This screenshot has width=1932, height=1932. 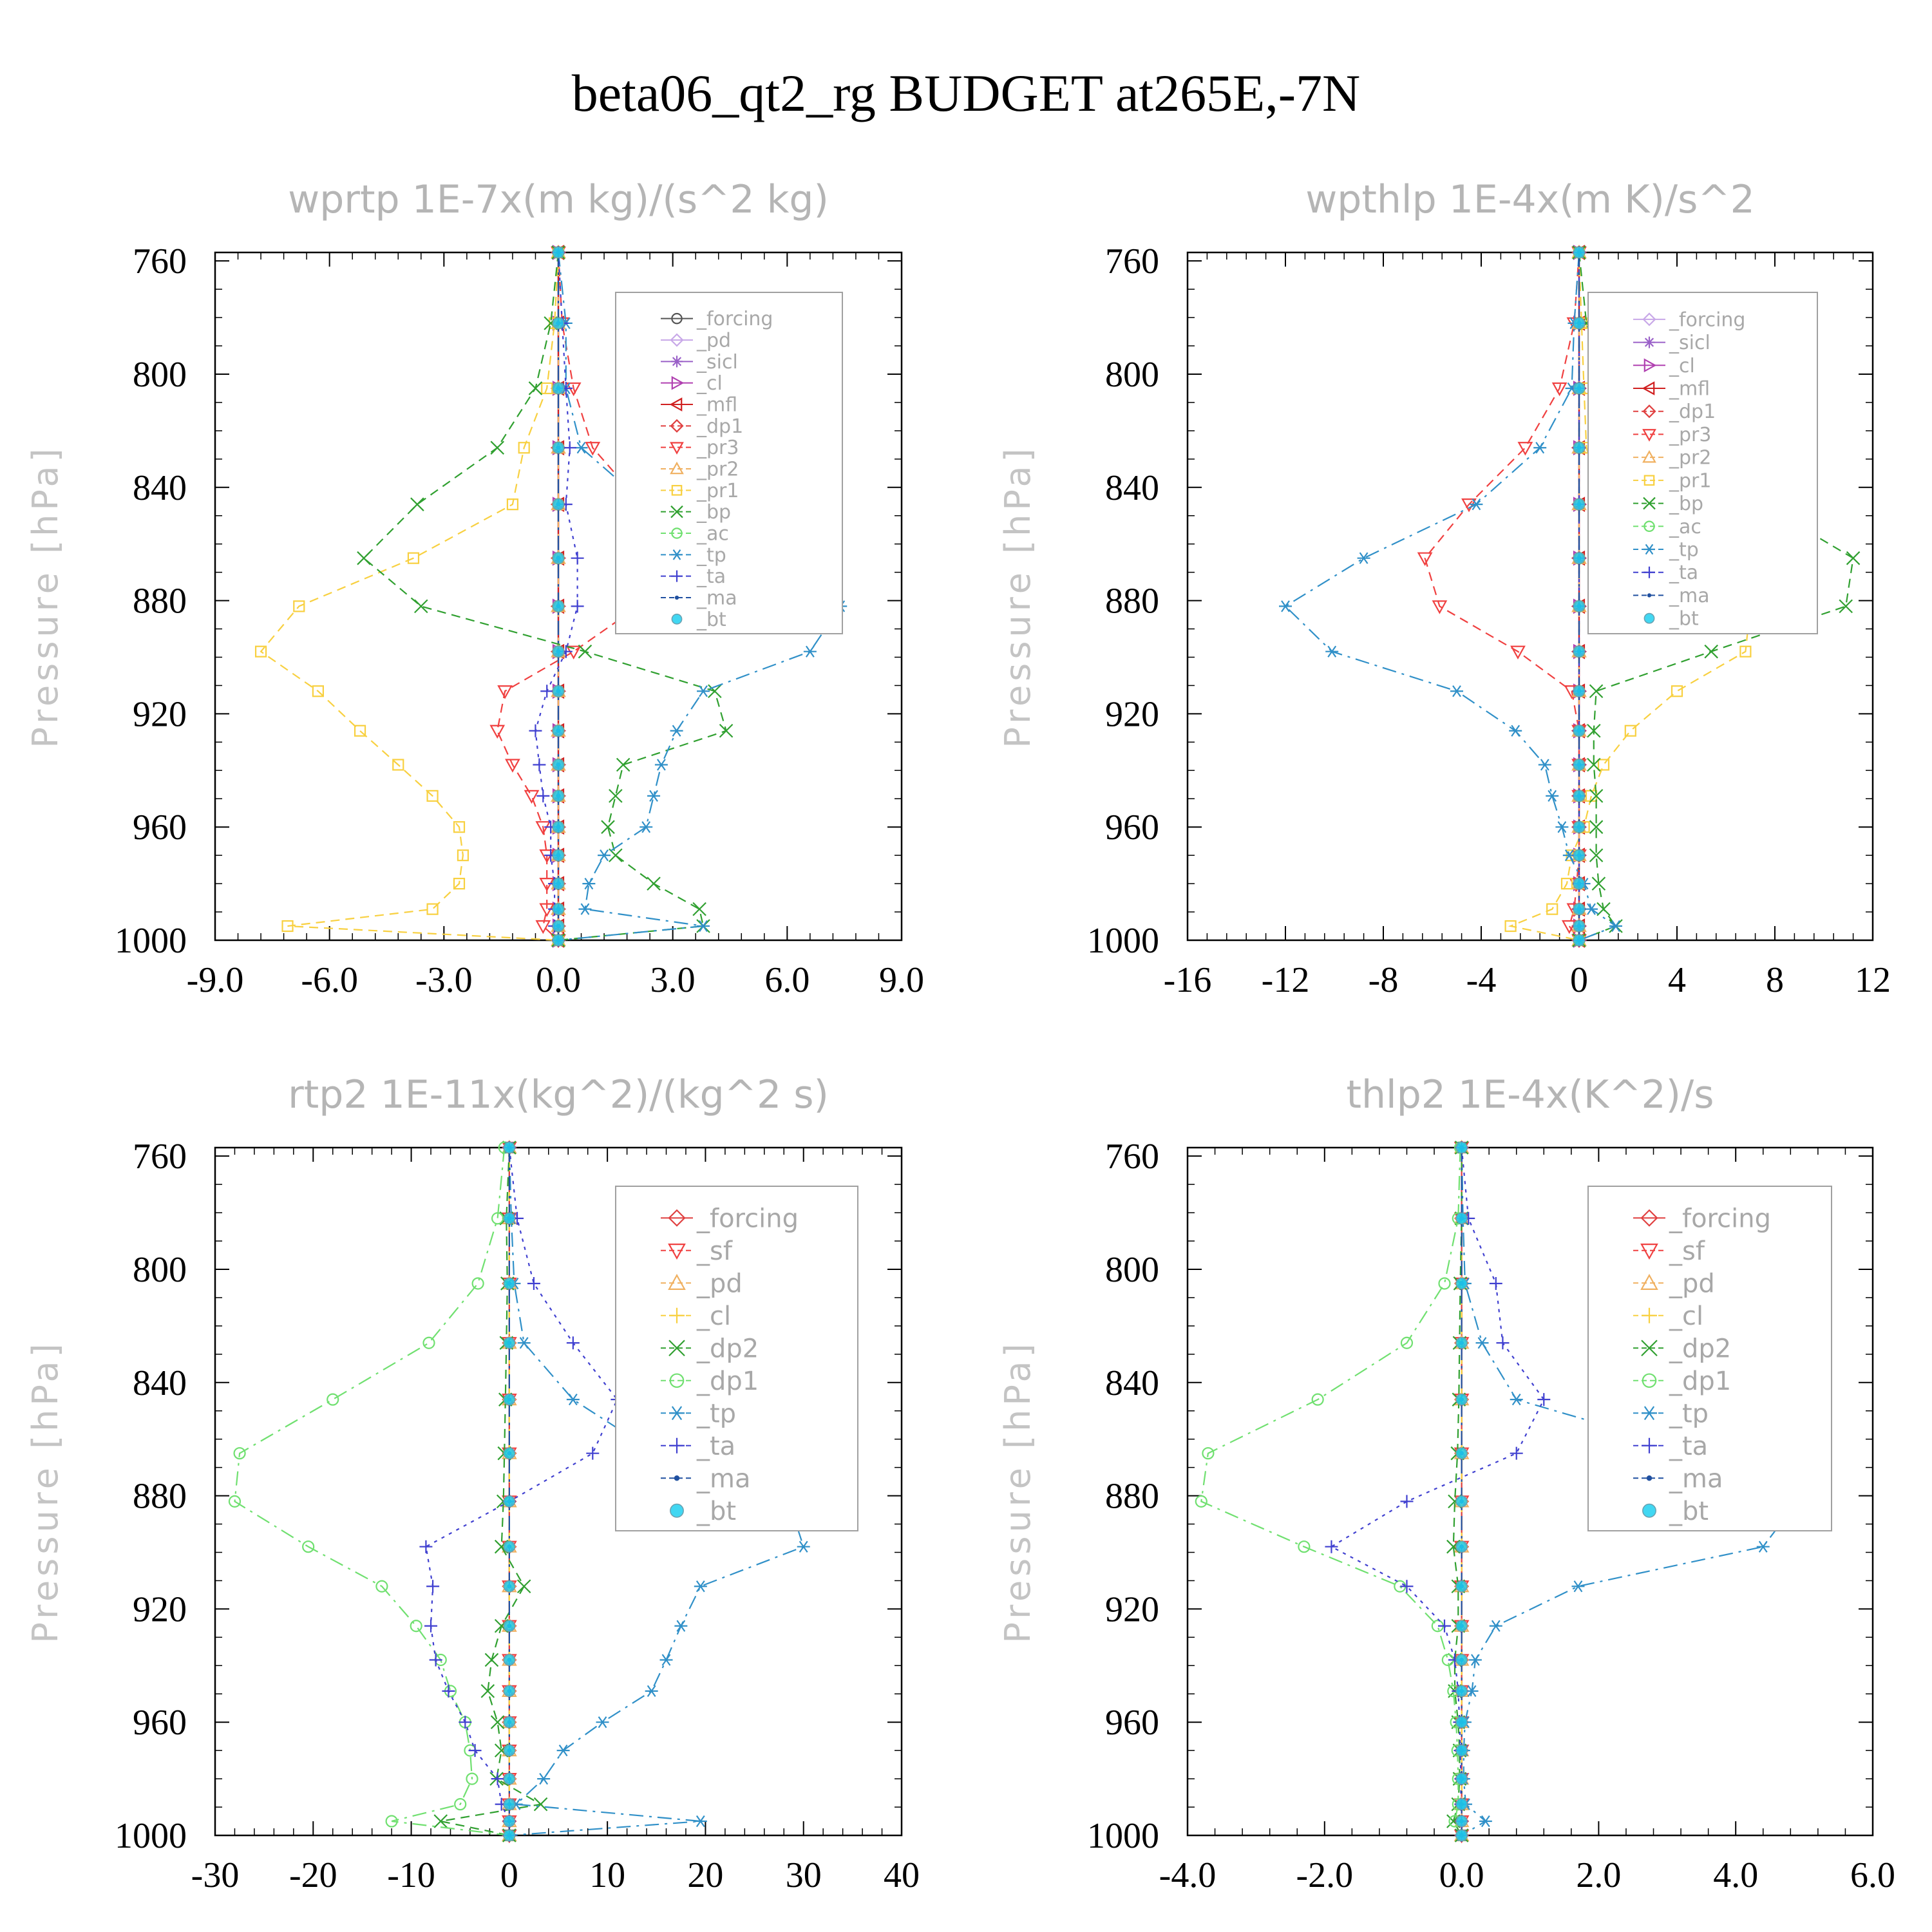 I want to click on panel-title: wpthlp 1E-4x(m K)/s^2, so click(x=1530, y=199).